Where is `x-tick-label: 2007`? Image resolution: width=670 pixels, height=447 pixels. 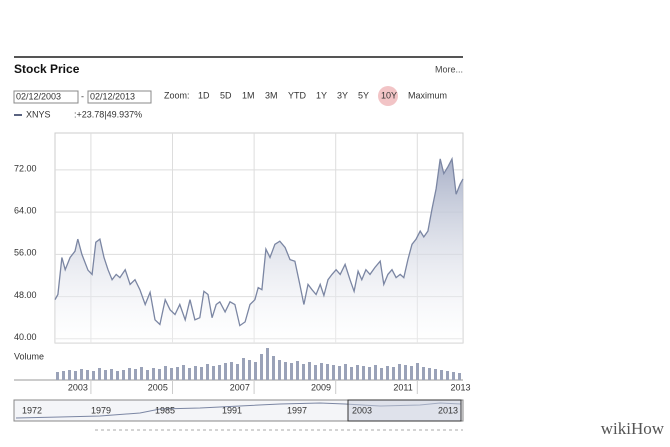 x-tick-label: 2007 is located at coordinates (240, 387).